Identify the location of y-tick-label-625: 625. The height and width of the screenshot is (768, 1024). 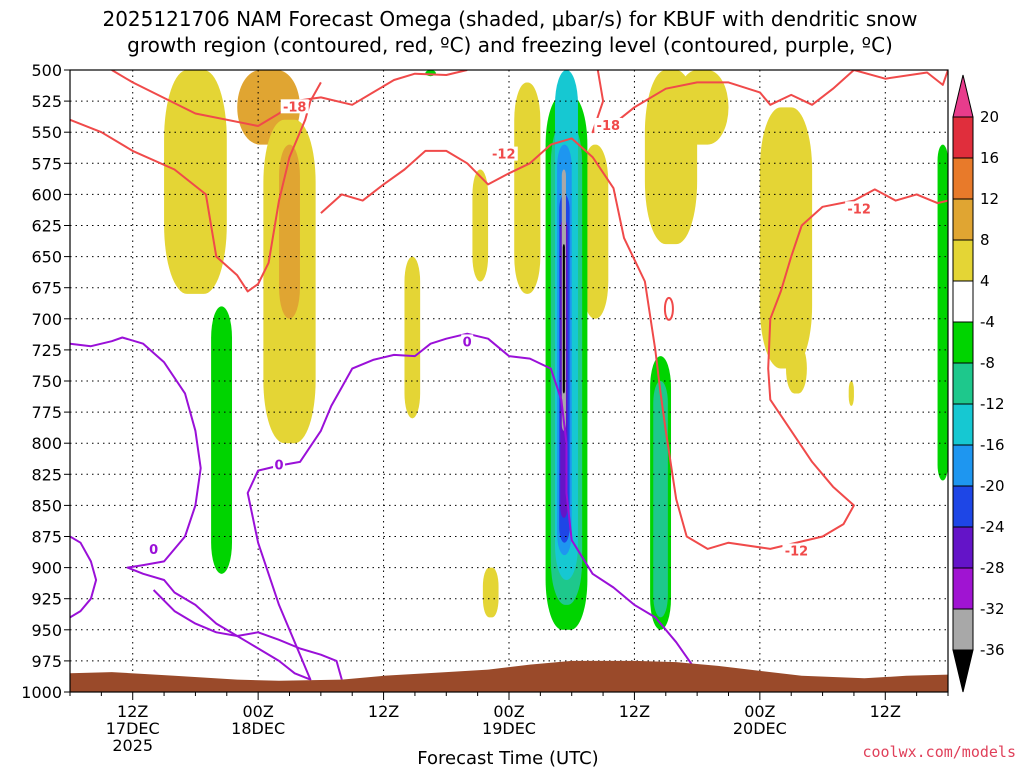
(46, 226).